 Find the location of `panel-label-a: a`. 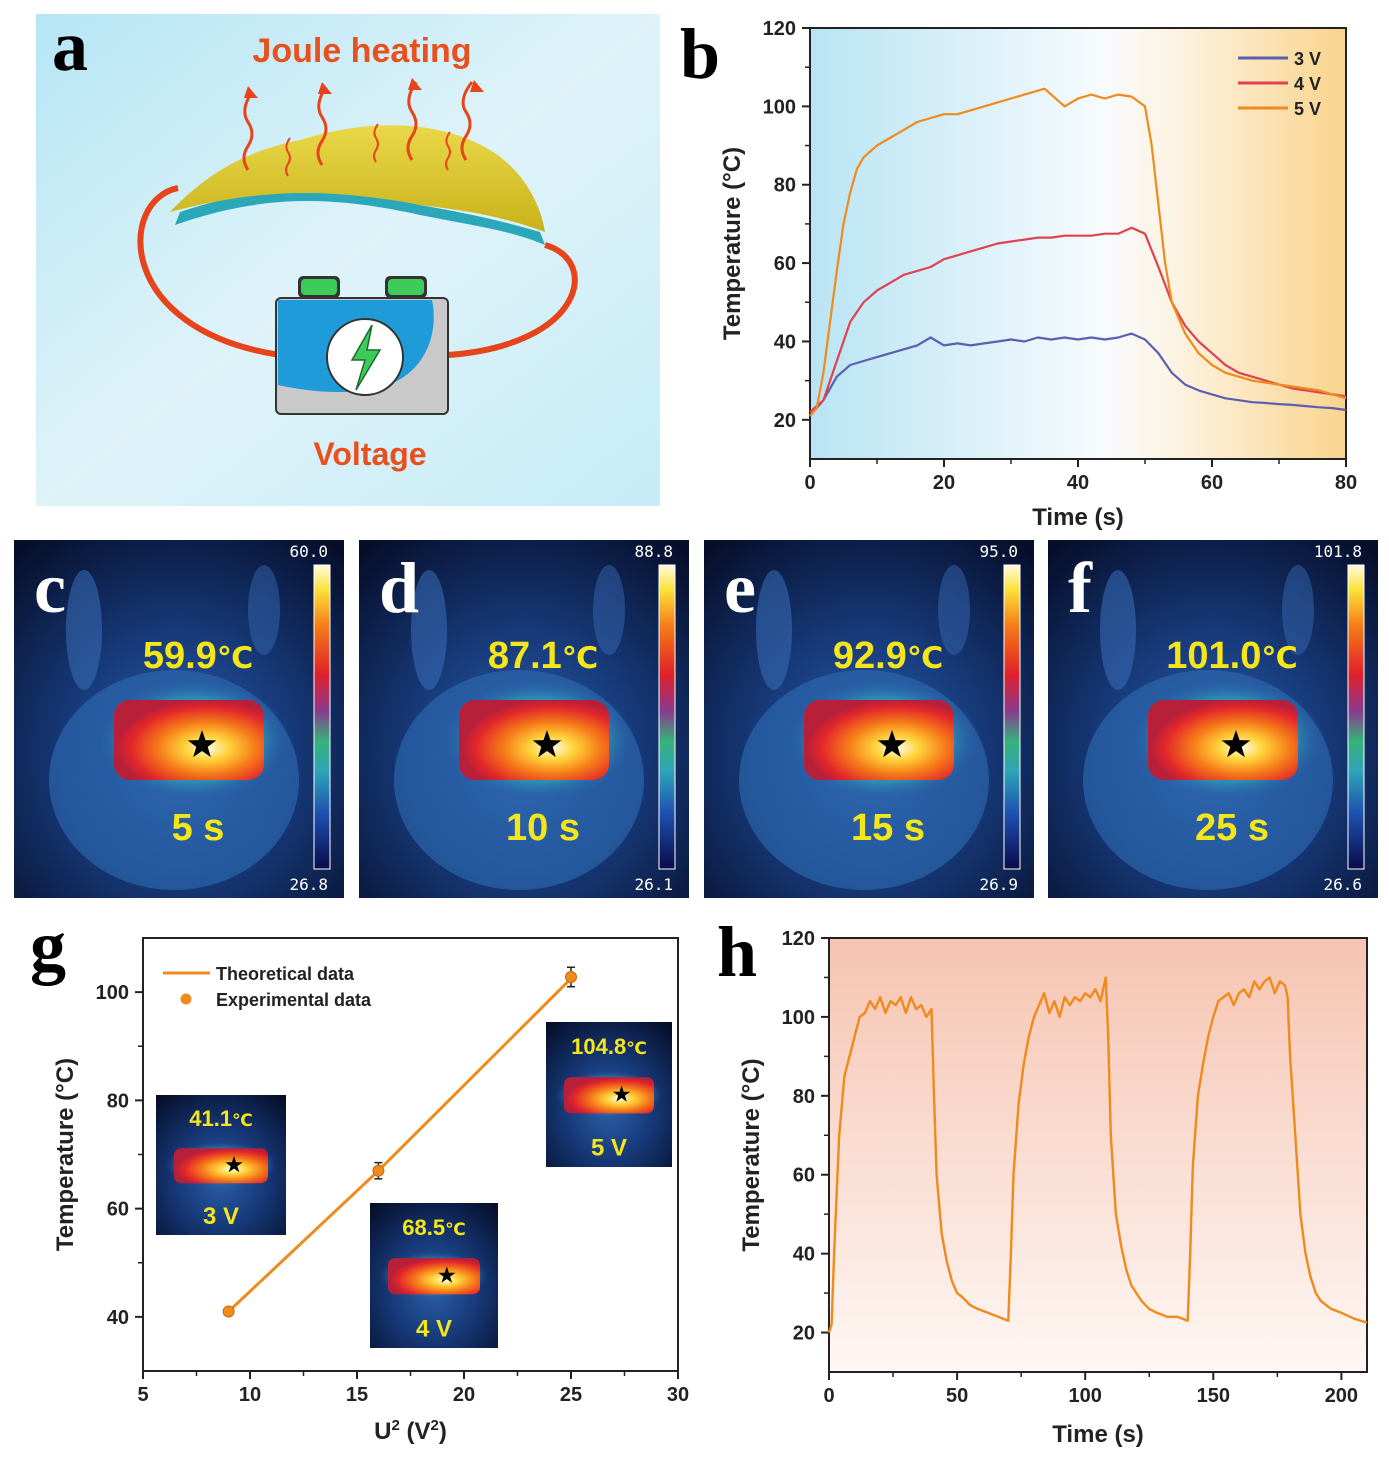

panel-label-a: a is located at coordinates (70, 46).